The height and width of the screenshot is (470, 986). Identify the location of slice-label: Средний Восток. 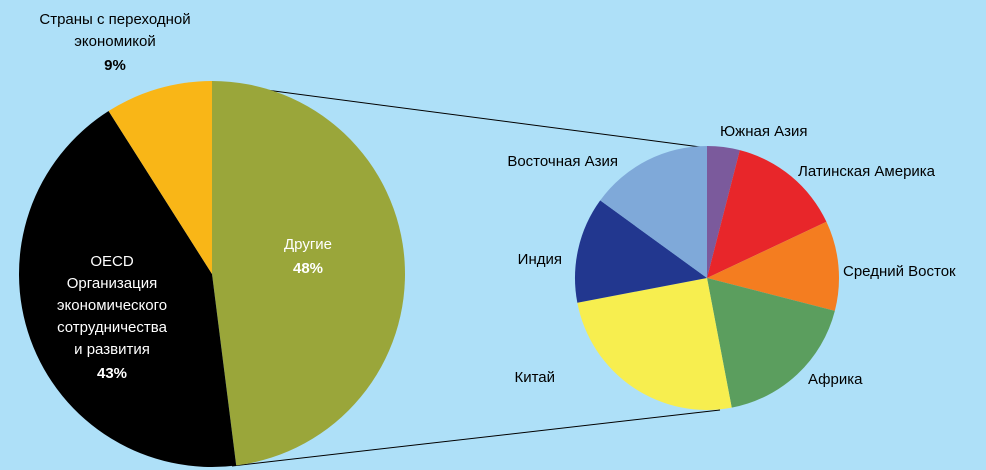
(899, 271).